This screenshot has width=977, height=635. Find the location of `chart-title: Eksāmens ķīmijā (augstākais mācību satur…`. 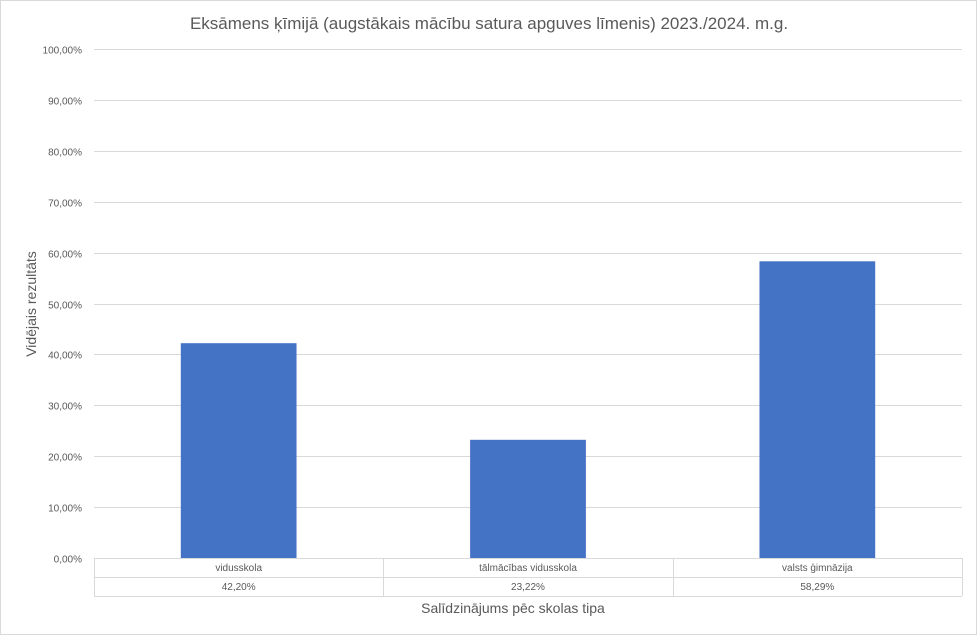

chart-title: Eksāmens ķīmijā (augstākais mācību satur… is located at coordinates (489, 23).